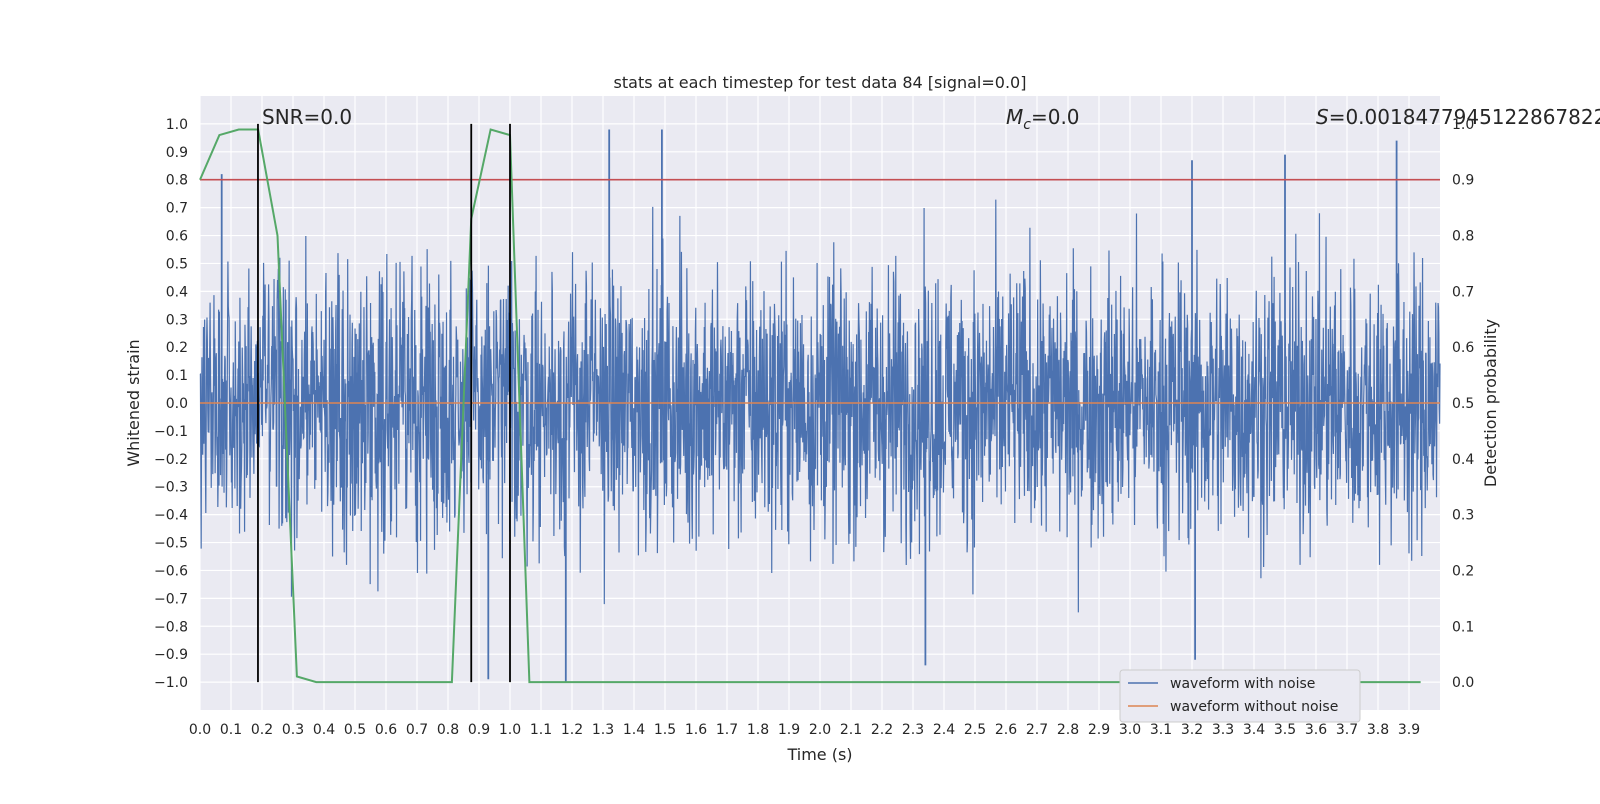 This screenshot has width=1600, height=804. What do you see at coordinates (171, 544) in the screenshot?
I see `y-tick-label-left: −0.5` at bounding box center [171, 544].